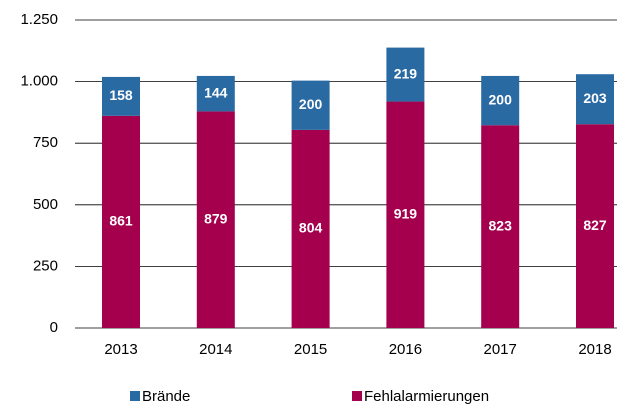 This screenshot has height=408, width=643. What do you see at coordinates (426, 396) in the screenshot?
I see `legend-label: Fehlalarmierungen` at bounding box center [426, 396].